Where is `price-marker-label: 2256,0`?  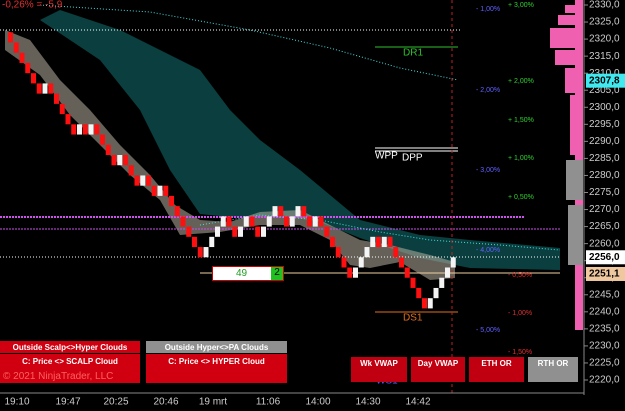 price-marker-label: 2256,0 is located at coordinates (604, 257).